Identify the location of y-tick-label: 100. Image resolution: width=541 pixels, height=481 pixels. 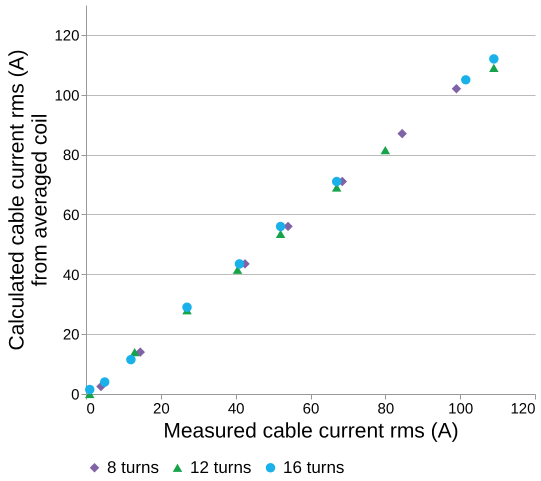
(67, 95).